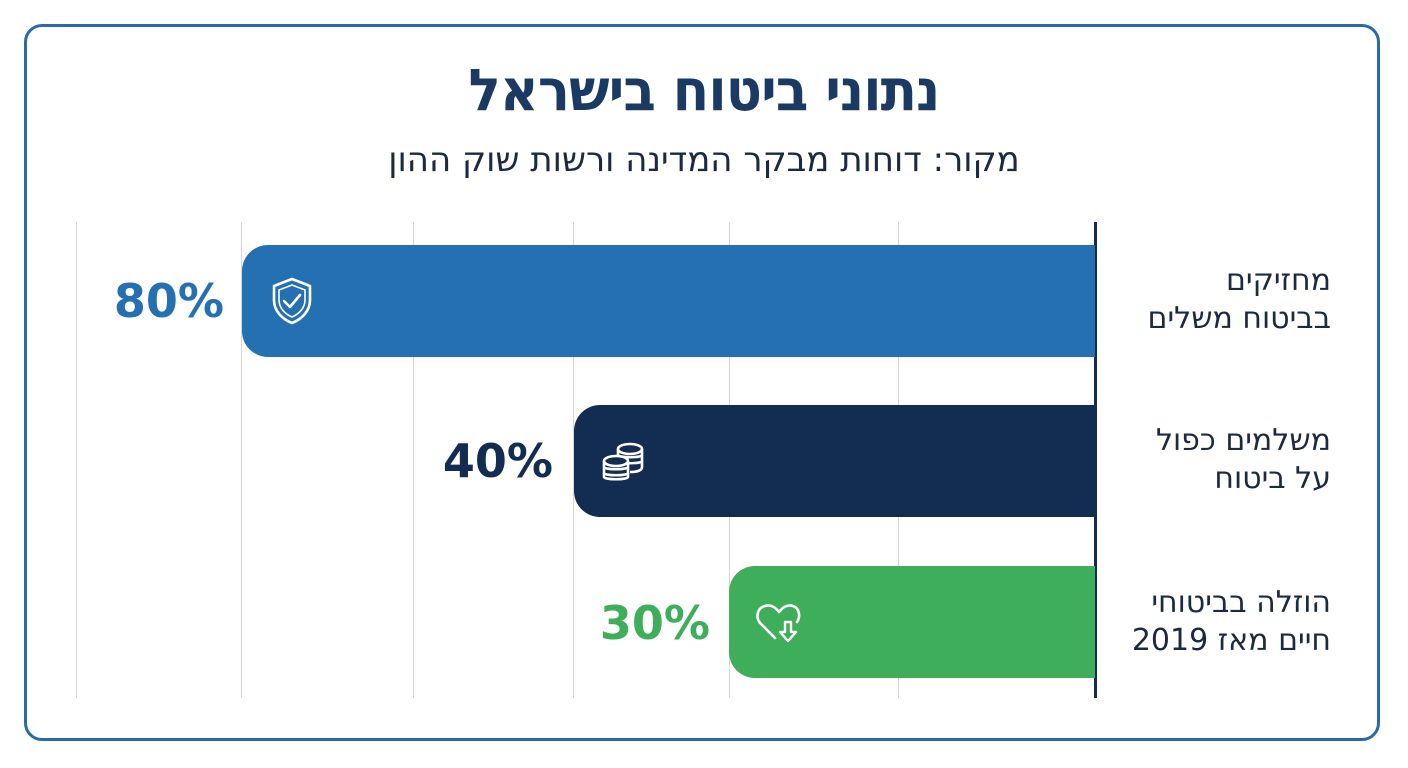 This screenshot has height=768, width=1408. I want to click on coins-icon, so click(623, 461).